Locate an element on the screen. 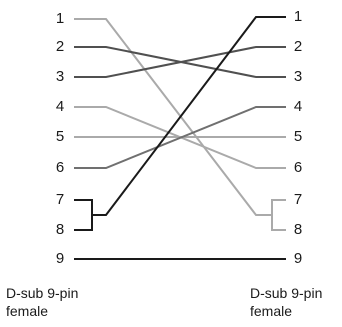  right-pin-7-label: 7 is located at coordinates (298, 199).